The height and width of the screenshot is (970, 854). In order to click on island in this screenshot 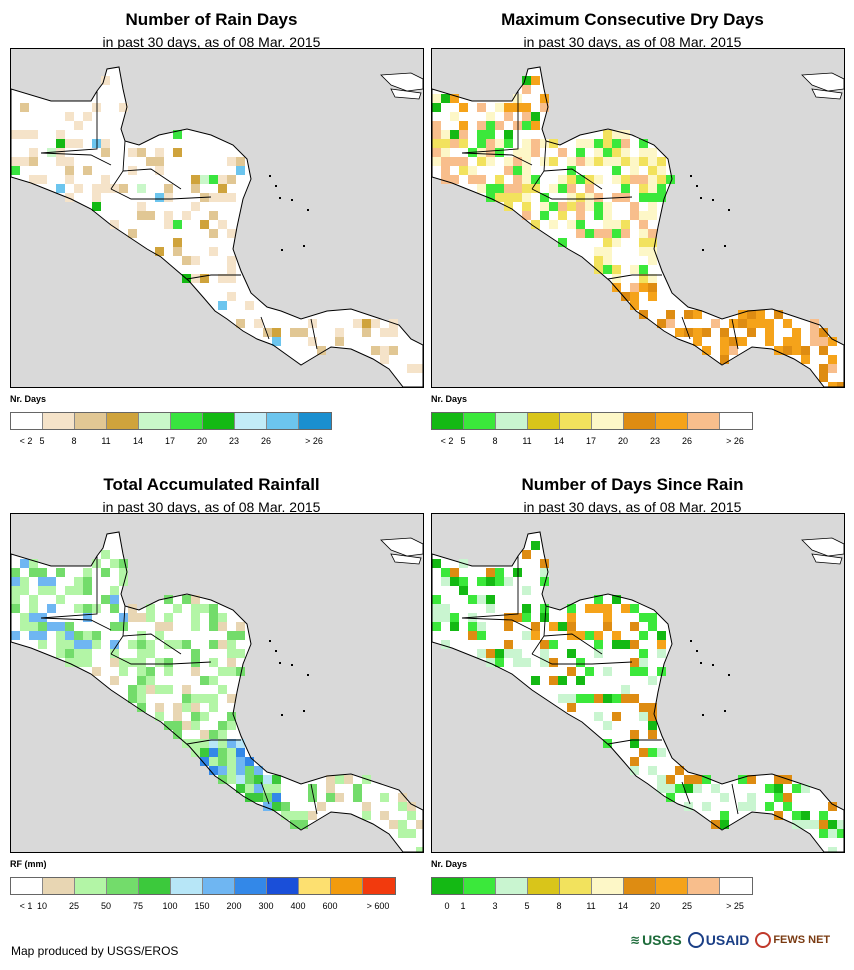, I will do `click(406, 94)`.